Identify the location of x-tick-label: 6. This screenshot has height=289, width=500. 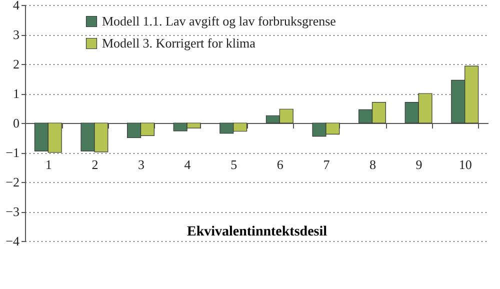
(280, 164).